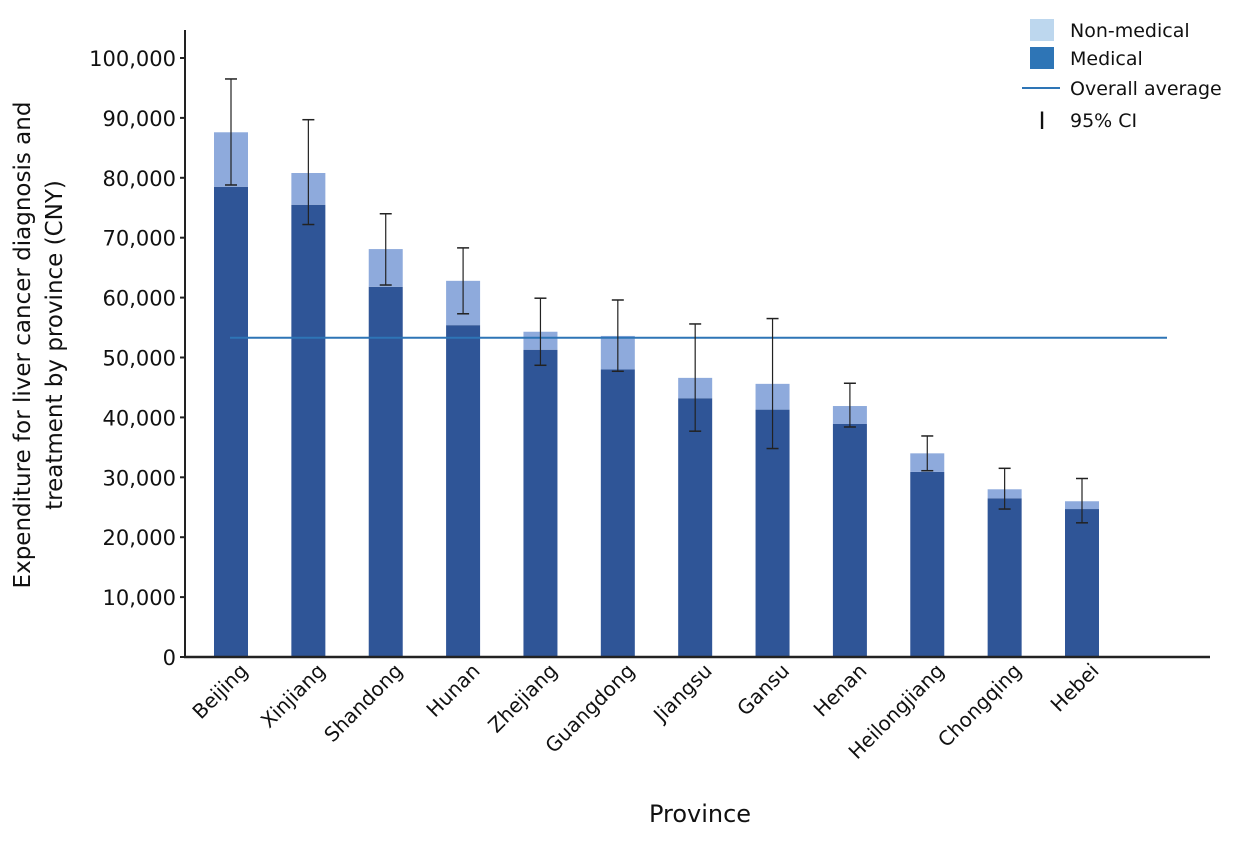 Image resolution: width=1260 pixels, height=846 pixels. I want to click on y-tick-label: 70,000, so click(139, 239).